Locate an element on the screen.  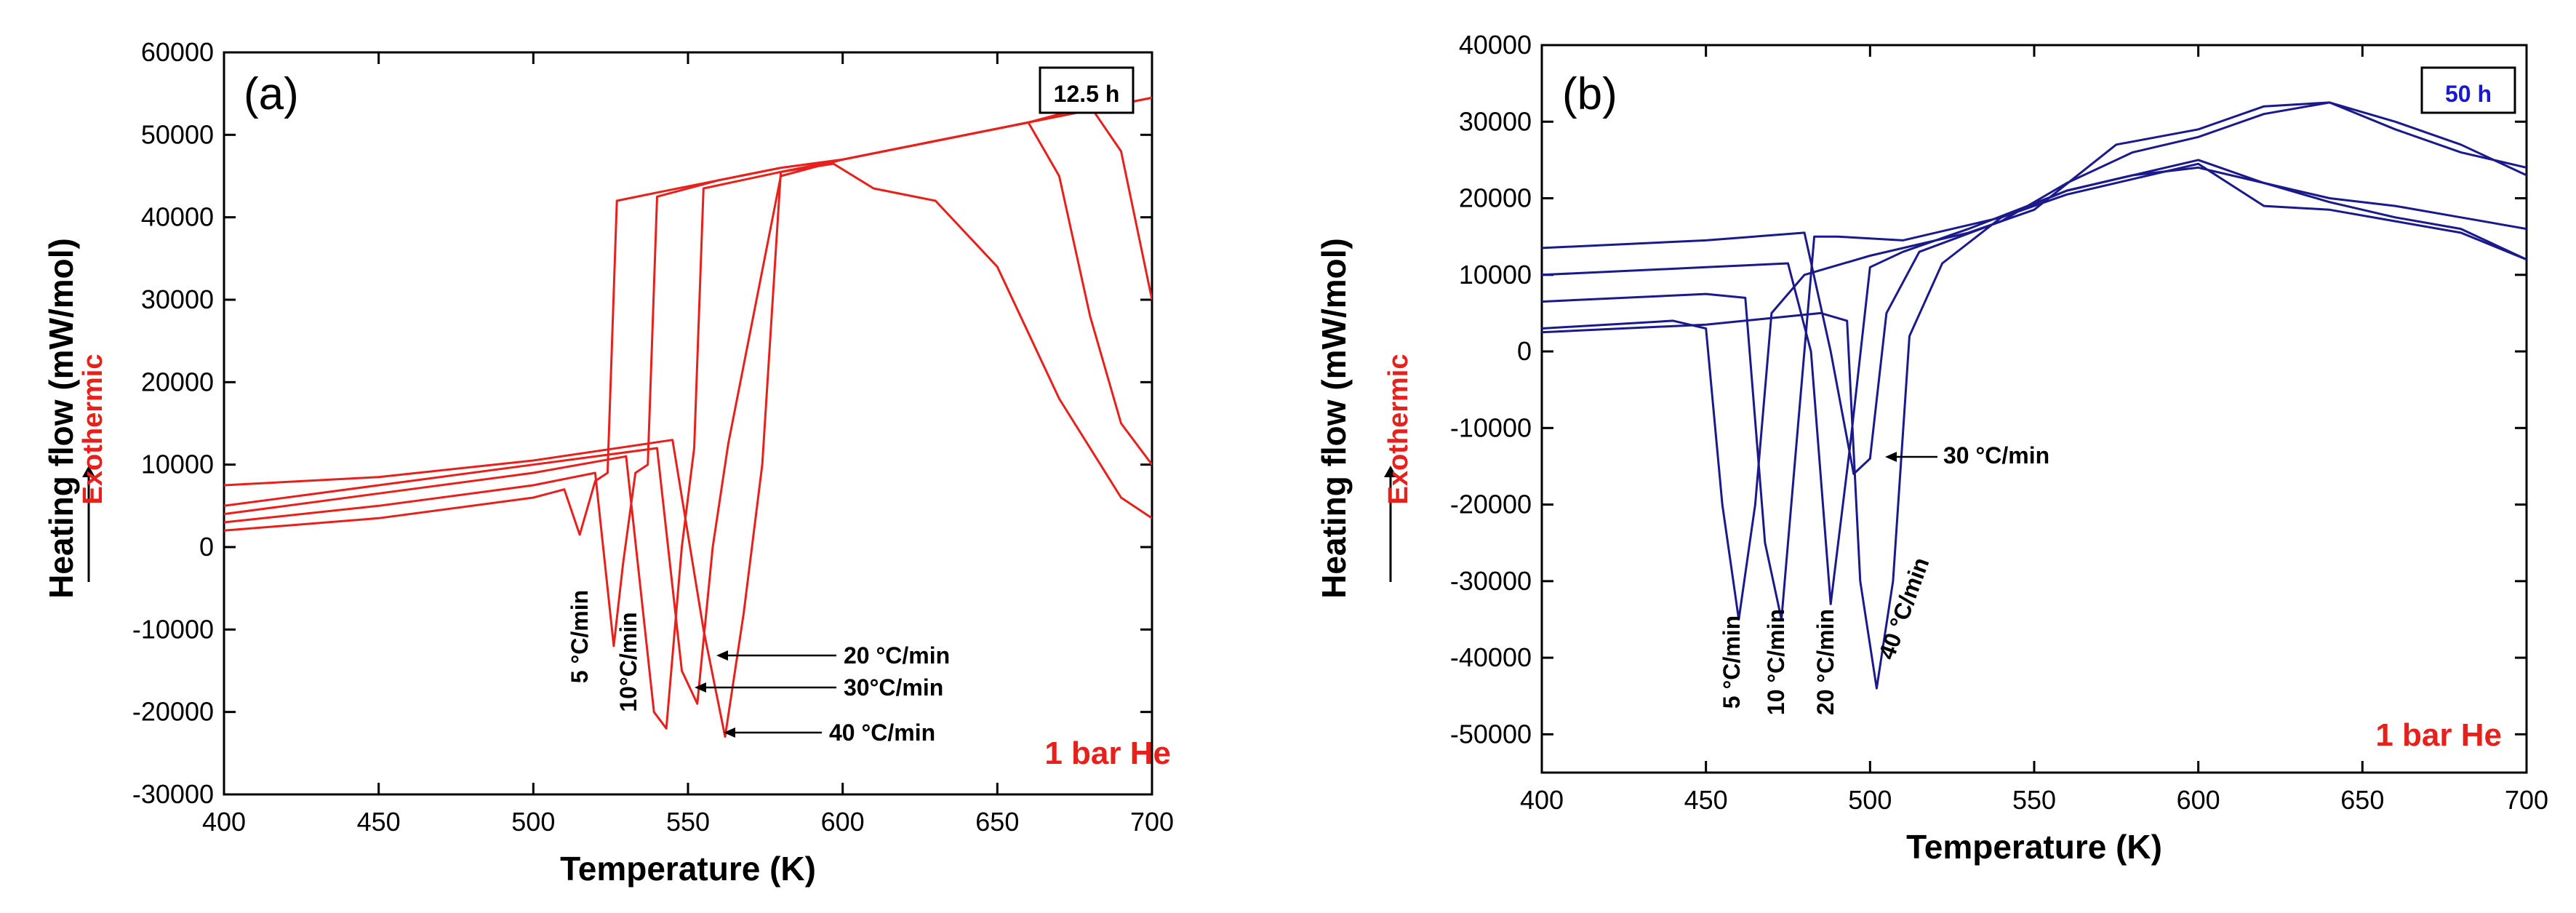
y-tick-label: -40000 is located at coordinates (1491, 657).